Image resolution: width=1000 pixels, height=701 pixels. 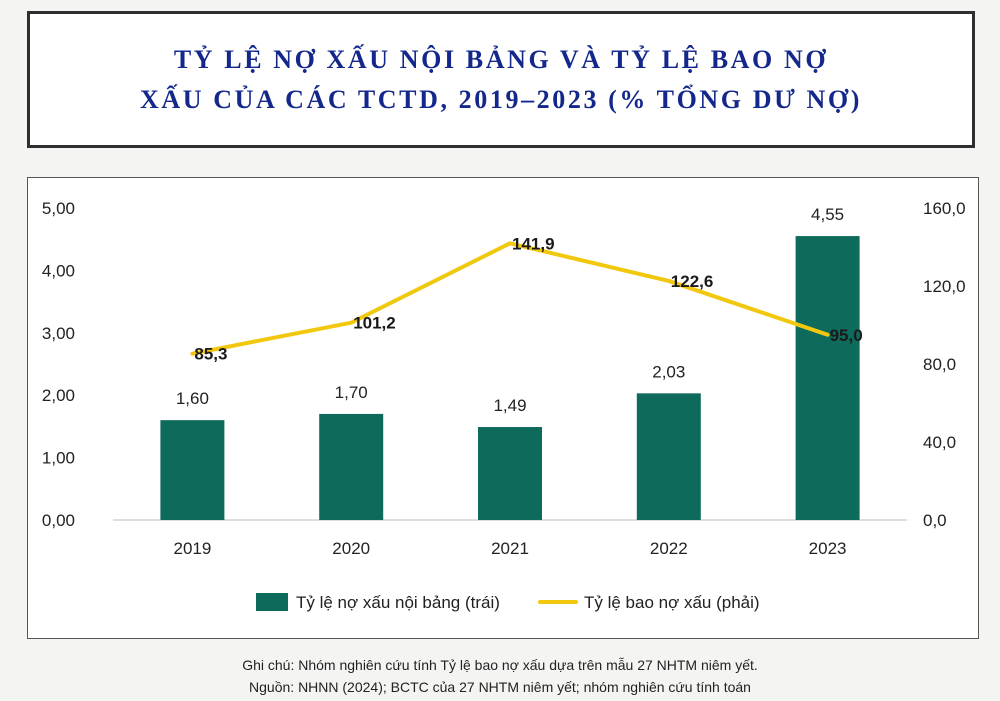 I want to click on bar-2021, so click(x=510, y=473).